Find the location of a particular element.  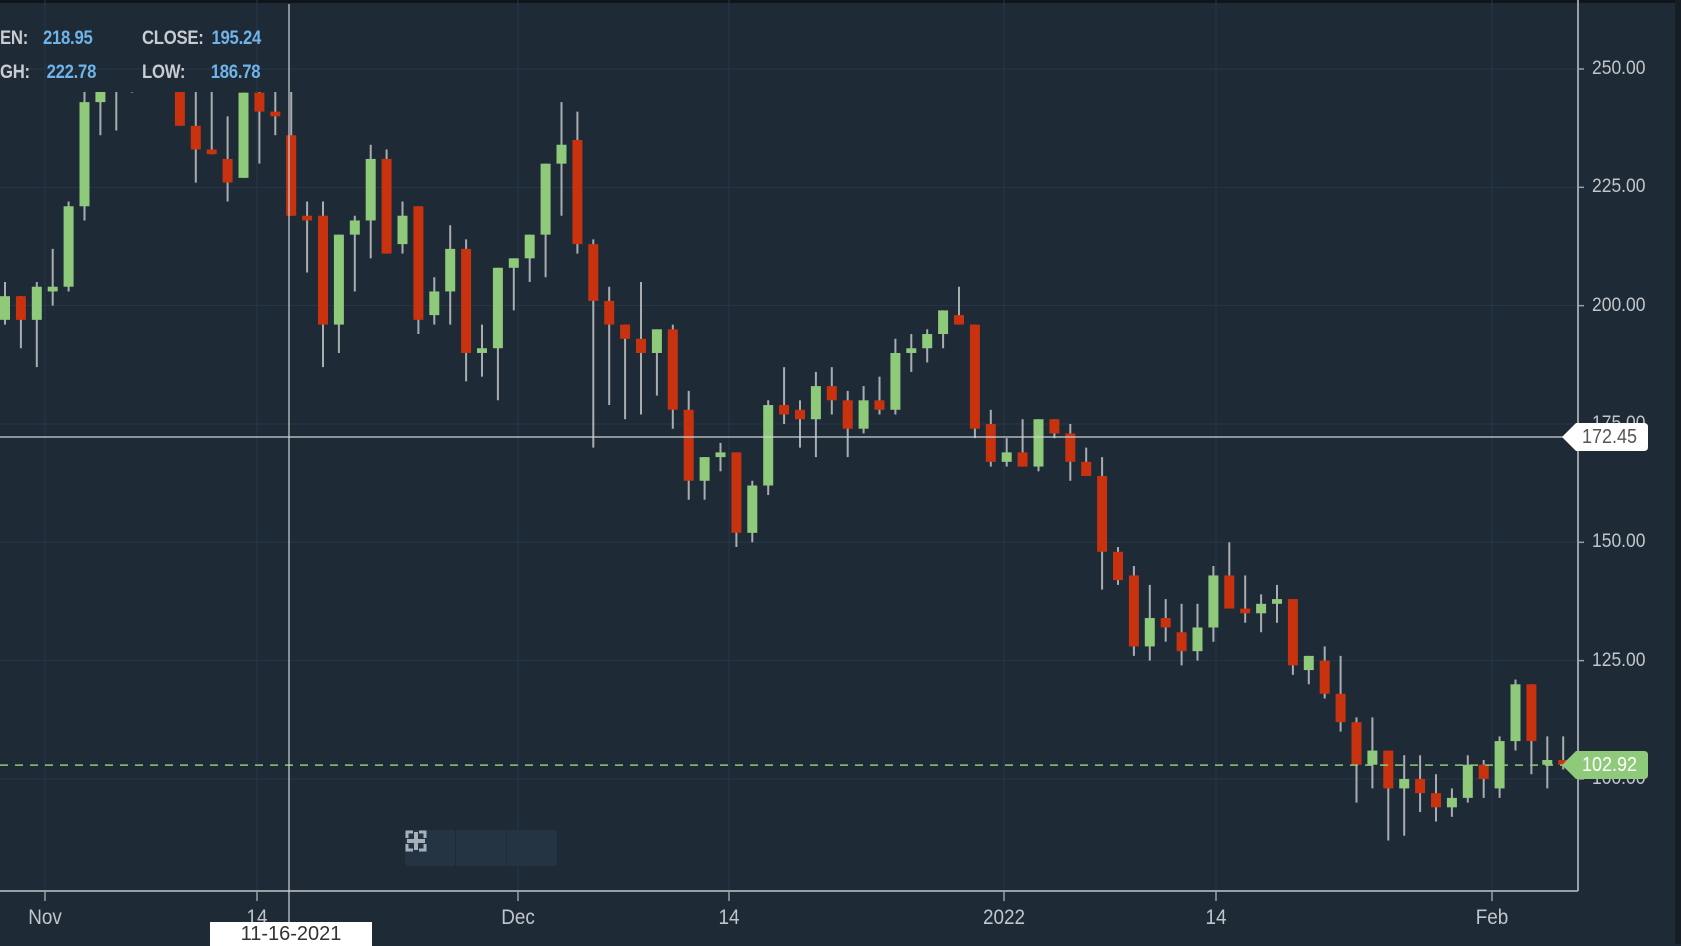

zoom-in-button is located at coordinates (457, 848).